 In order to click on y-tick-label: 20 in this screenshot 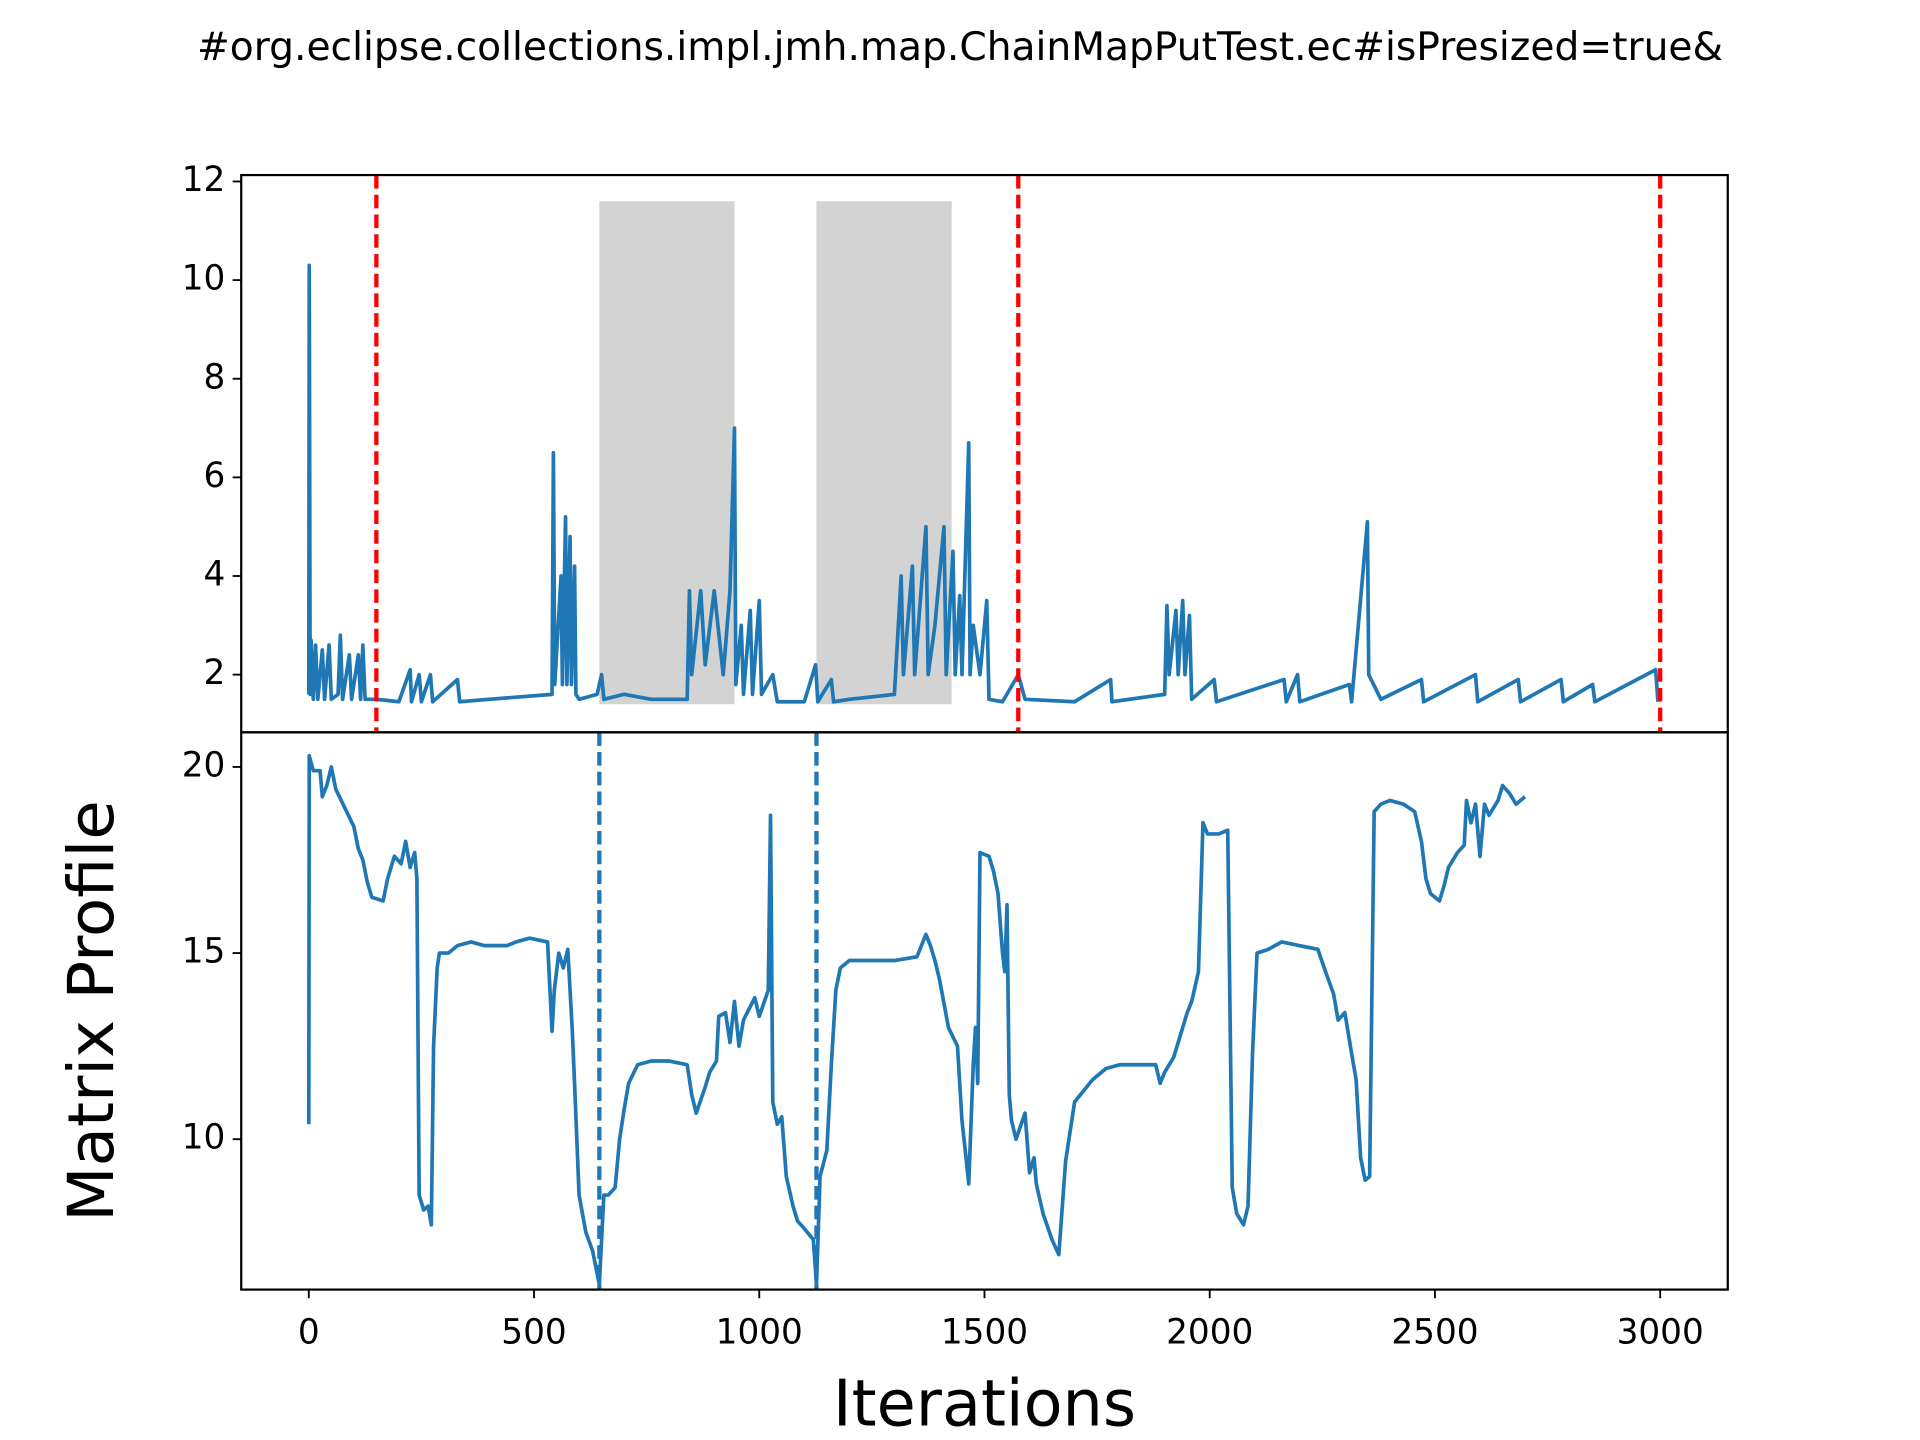, I will do `click(204, 765)`.